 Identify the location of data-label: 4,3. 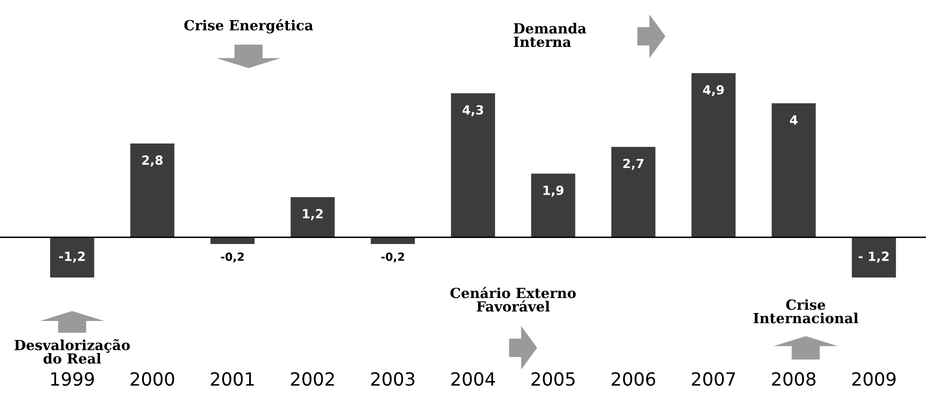
(473, 110).